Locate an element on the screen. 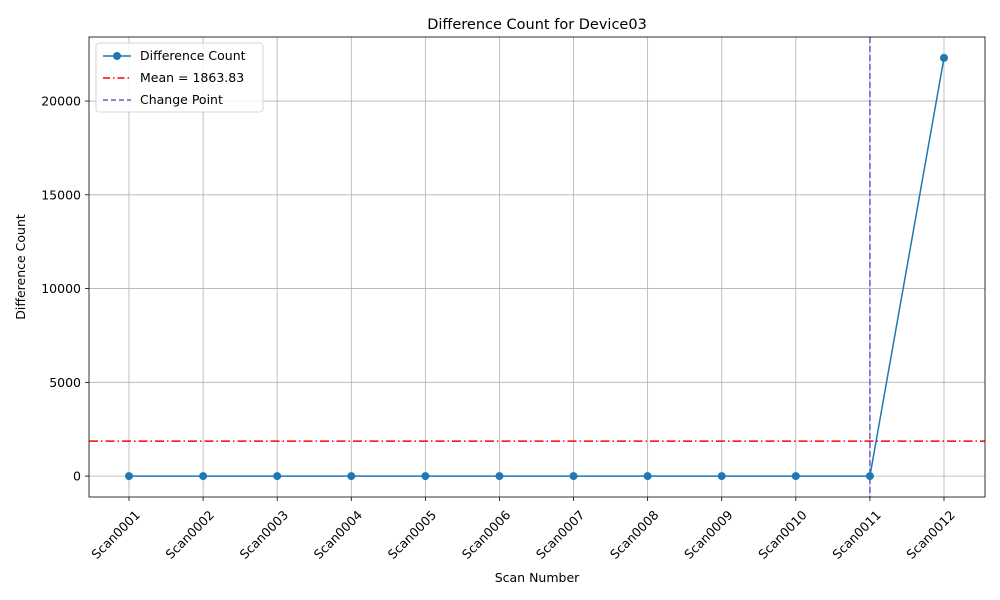 The image size is (1000, 600). x-tick-label: Scan0002 is located at coordinates (189, 534).